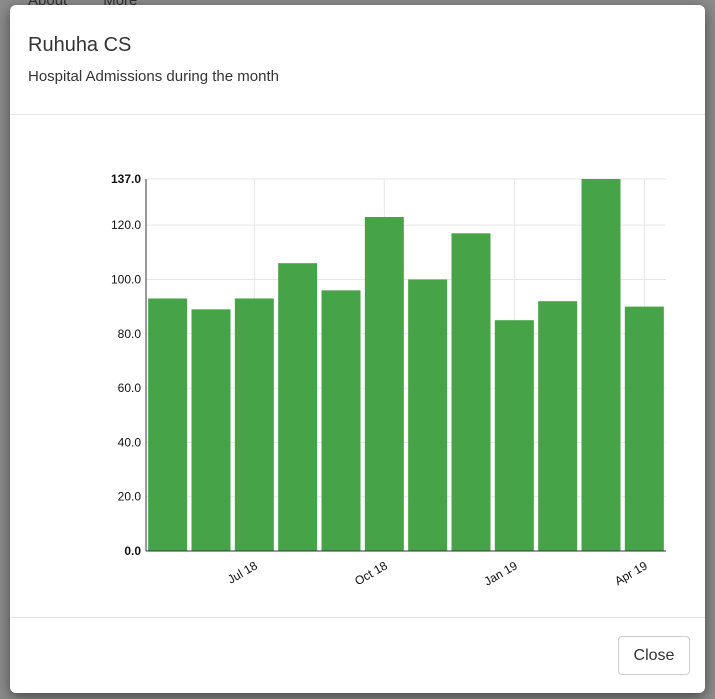  I want to click on close-button: Close, so click(654, 655).